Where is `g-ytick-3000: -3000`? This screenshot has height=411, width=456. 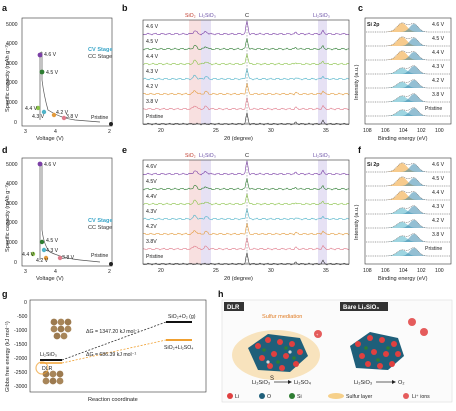 g-ytick-3000: -3000 is located at coordinates (20, 387).